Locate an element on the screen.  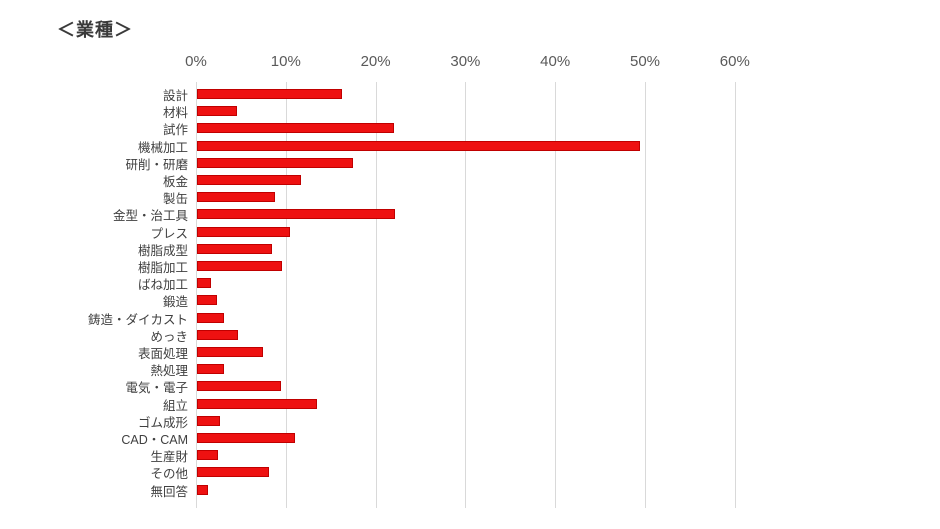
category-label: 無回答 is located at coordinates (169, 491).